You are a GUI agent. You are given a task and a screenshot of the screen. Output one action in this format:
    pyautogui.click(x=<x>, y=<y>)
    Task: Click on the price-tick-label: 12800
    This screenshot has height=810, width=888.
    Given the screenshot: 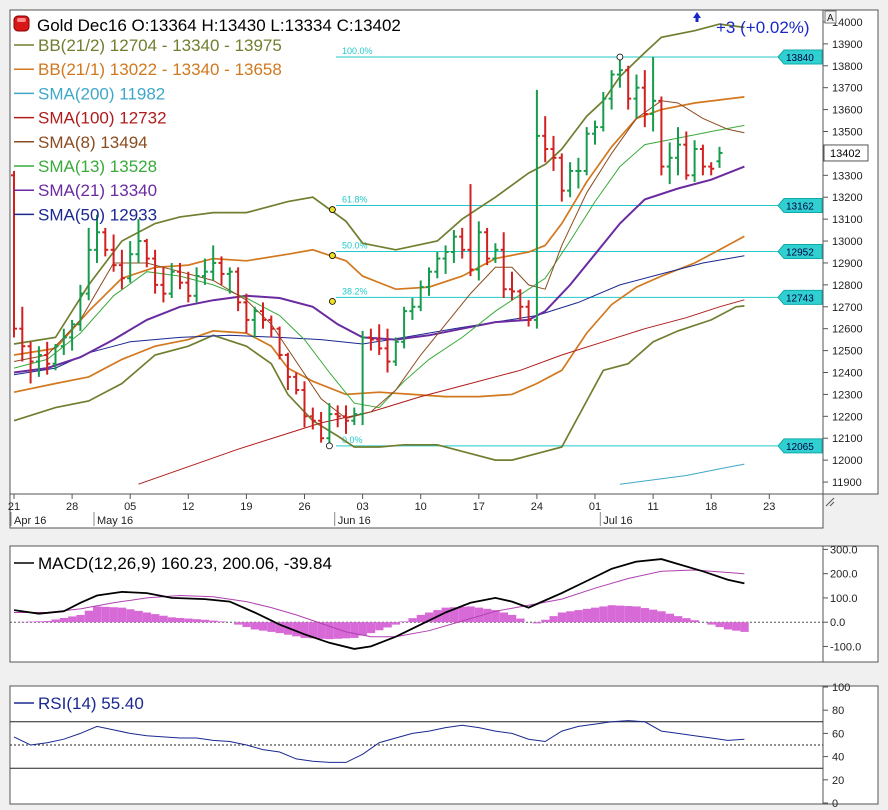 What is the action you would take?
    pyautogui.click(x=847, y=286)
    